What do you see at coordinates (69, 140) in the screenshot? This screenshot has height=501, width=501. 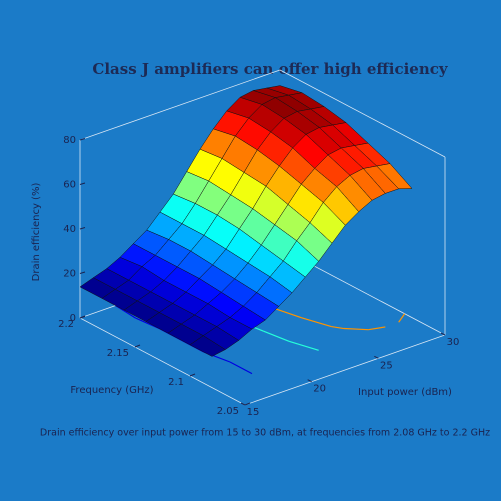 I see `z-tick-label: 80` at bounding box center [69, 140].